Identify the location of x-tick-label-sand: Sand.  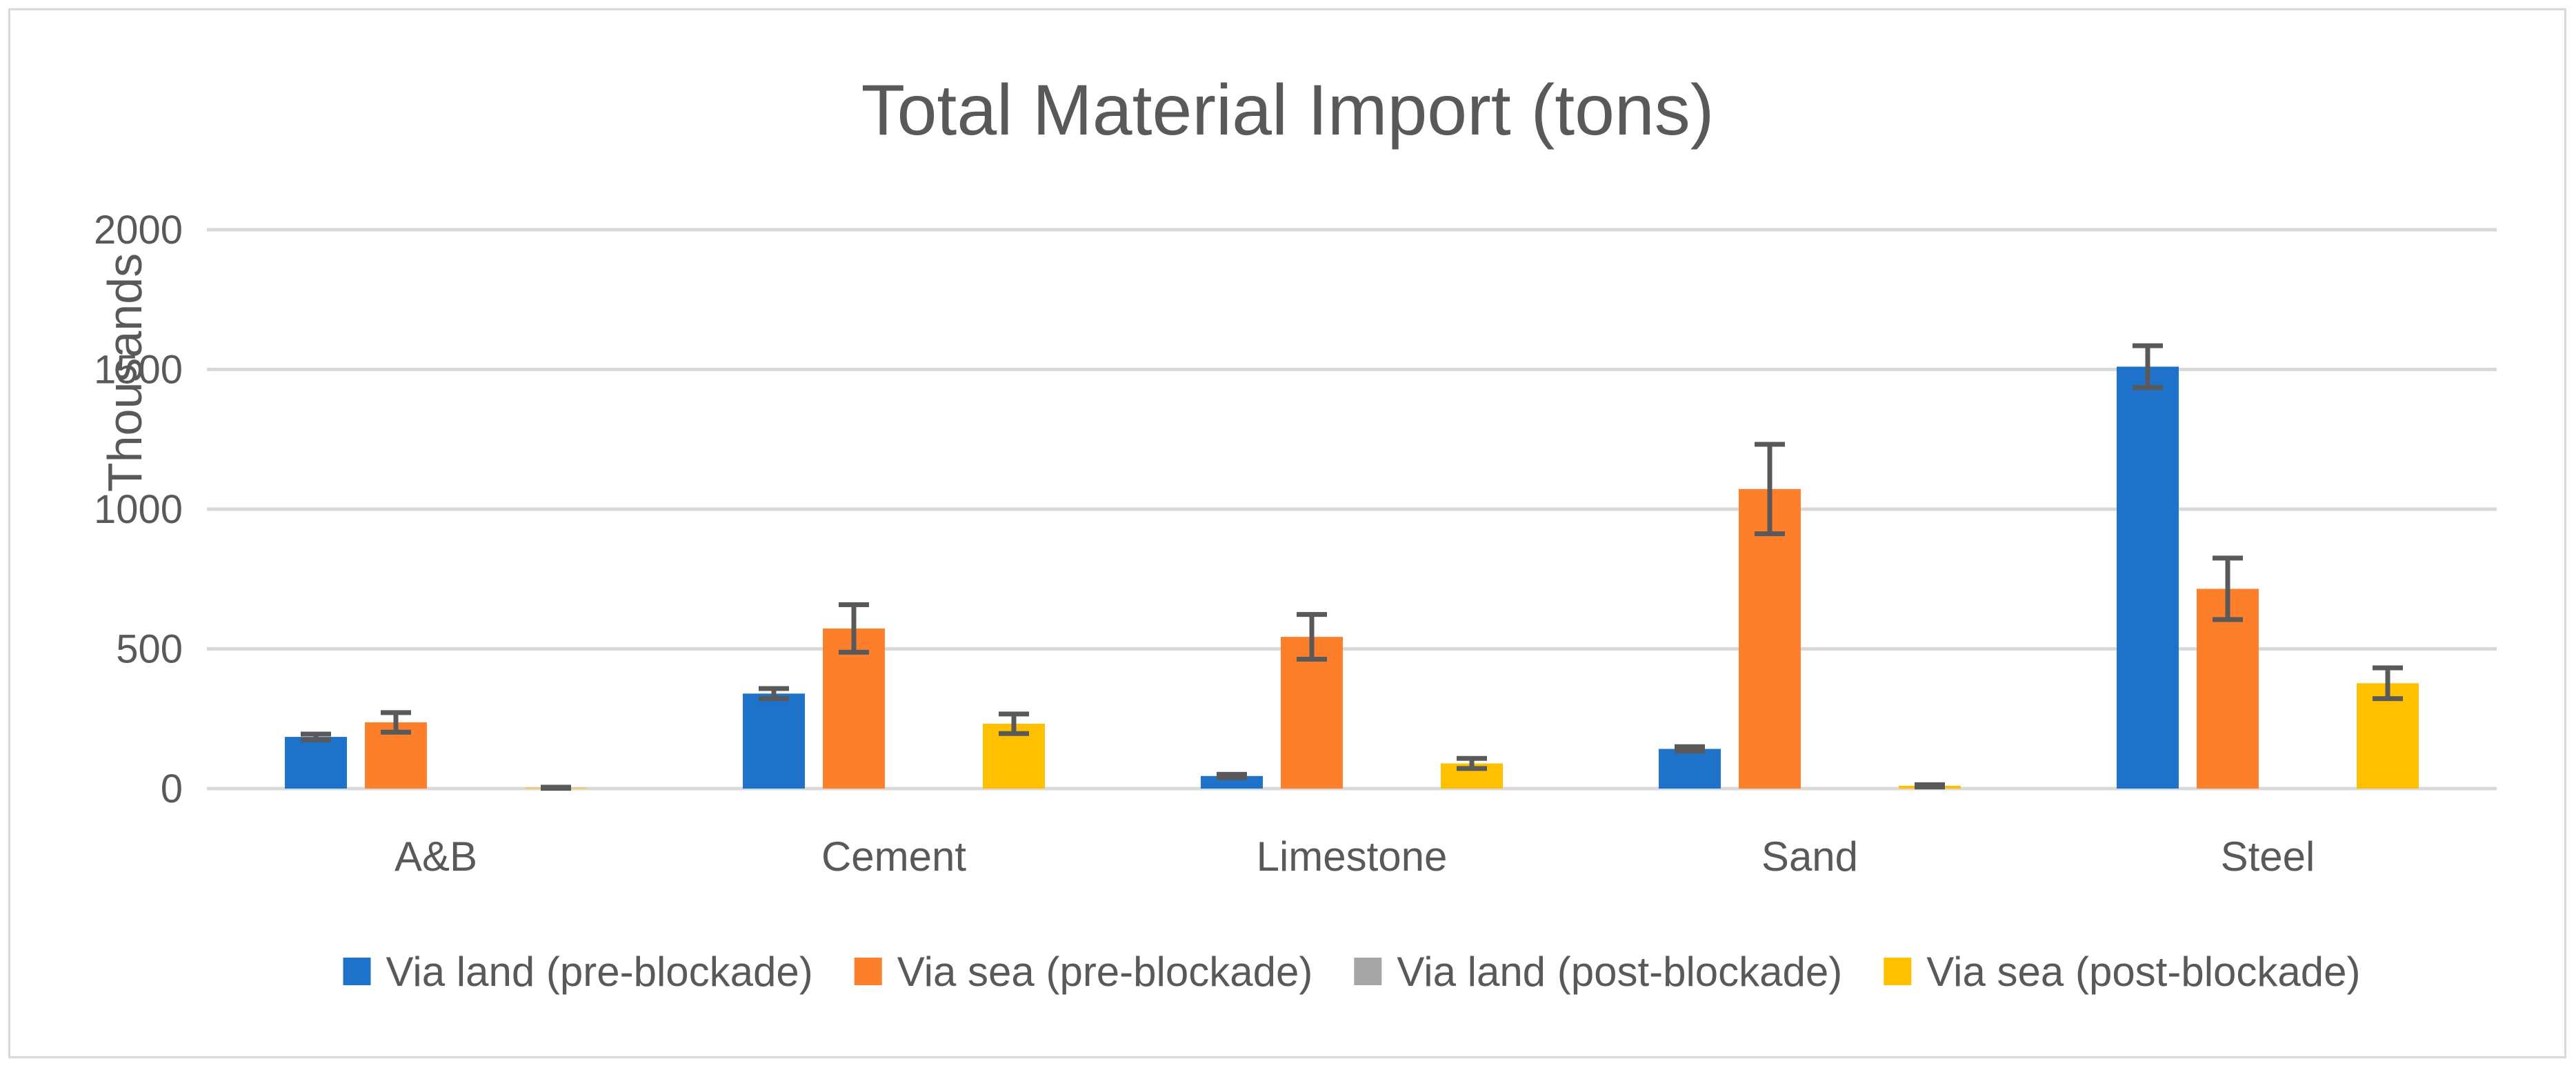
(1810, 856).